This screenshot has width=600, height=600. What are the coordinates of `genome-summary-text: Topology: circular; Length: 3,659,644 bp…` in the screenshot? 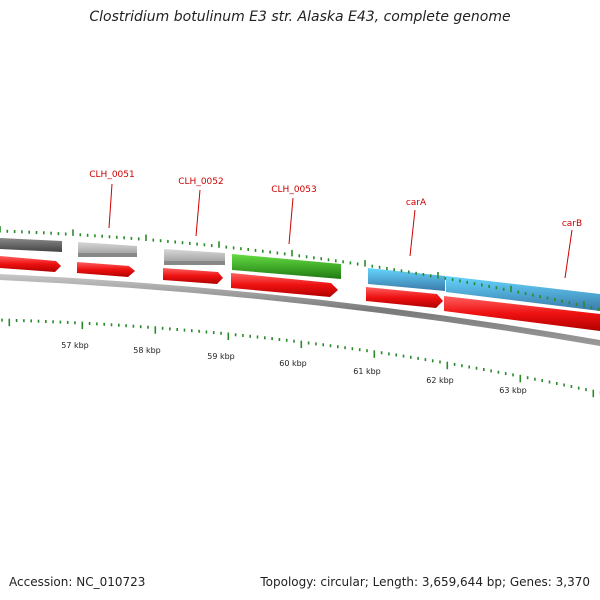 It's located at (425, 582).